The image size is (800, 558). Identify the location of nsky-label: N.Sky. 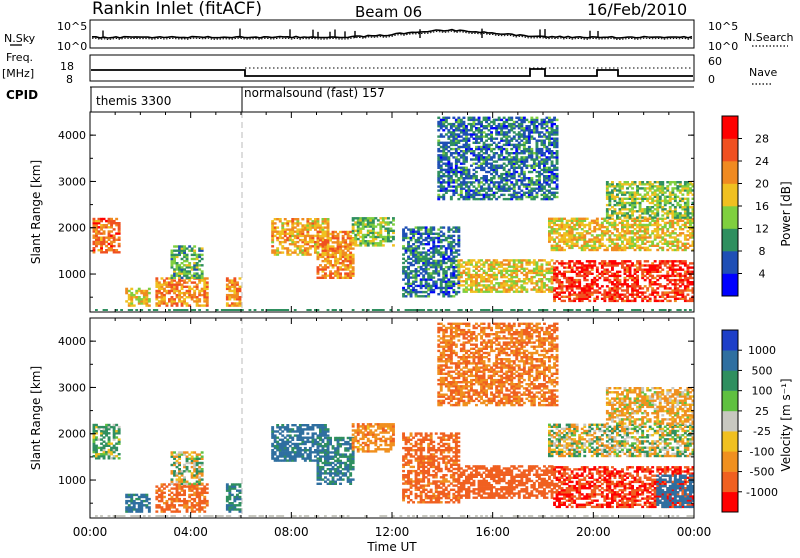
(20, 38).